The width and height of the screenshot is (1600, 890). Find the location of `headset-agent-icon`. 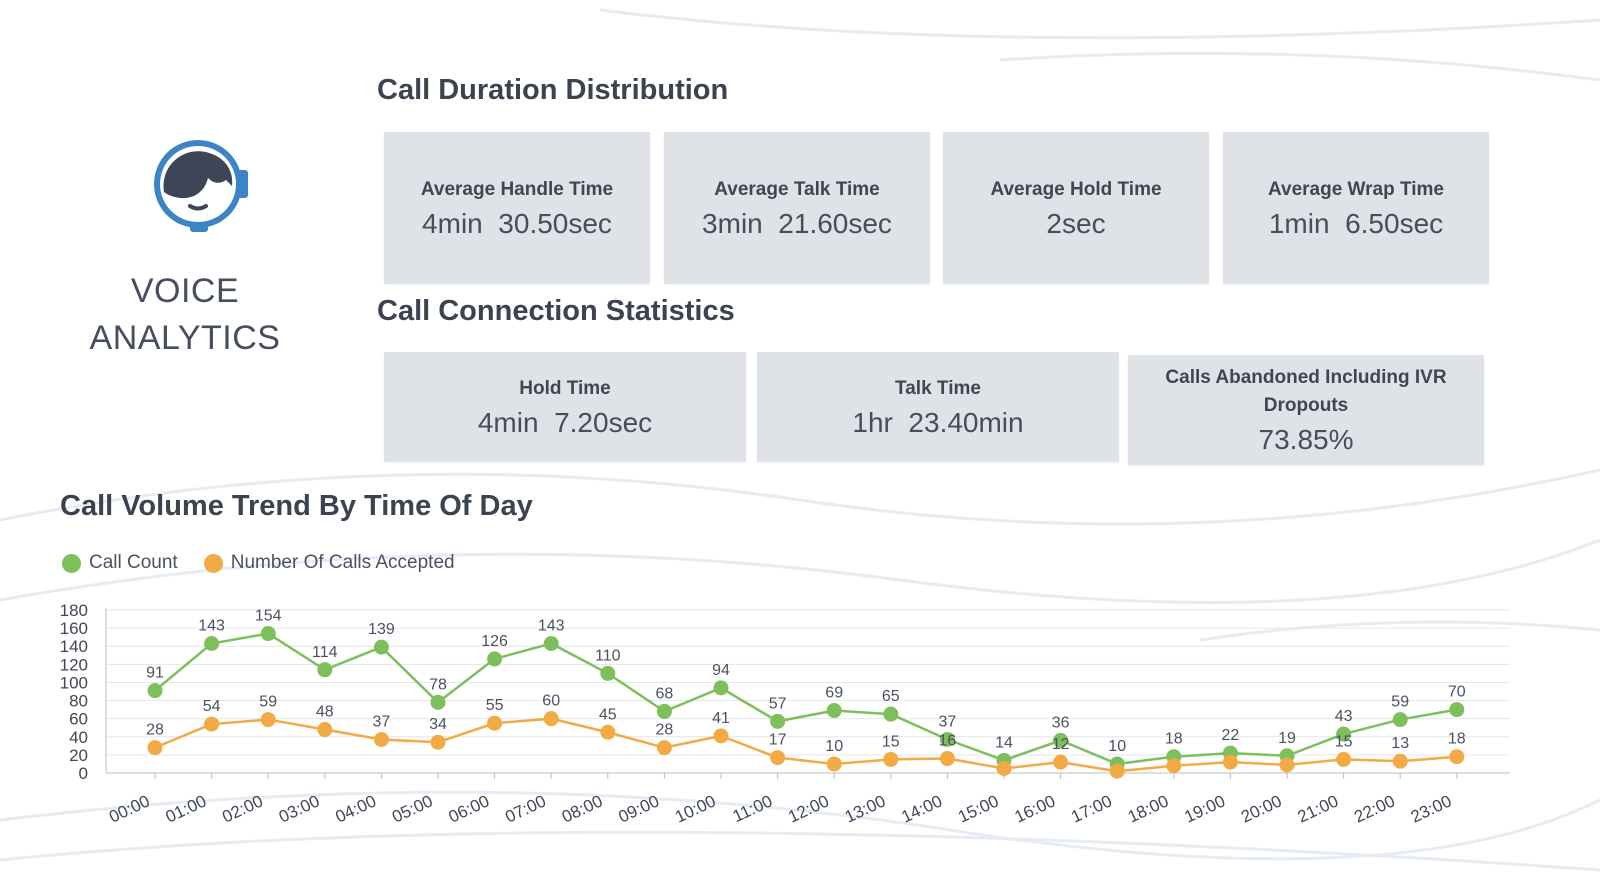

headset-agent-icon is located at coordinates (202, 188).